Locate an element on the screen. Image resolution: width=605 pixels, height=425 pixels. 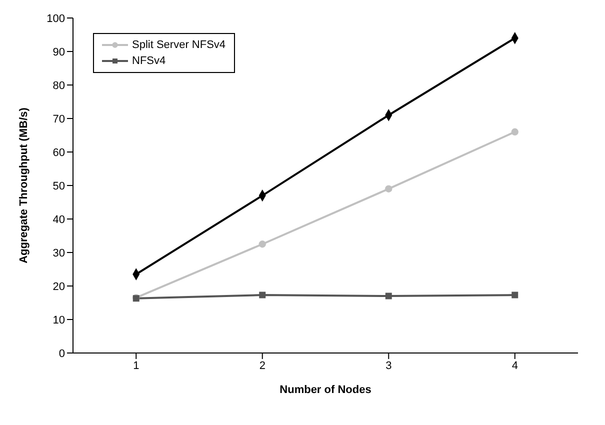
y-tick-label: 100 is located at coordinates (55, 18).